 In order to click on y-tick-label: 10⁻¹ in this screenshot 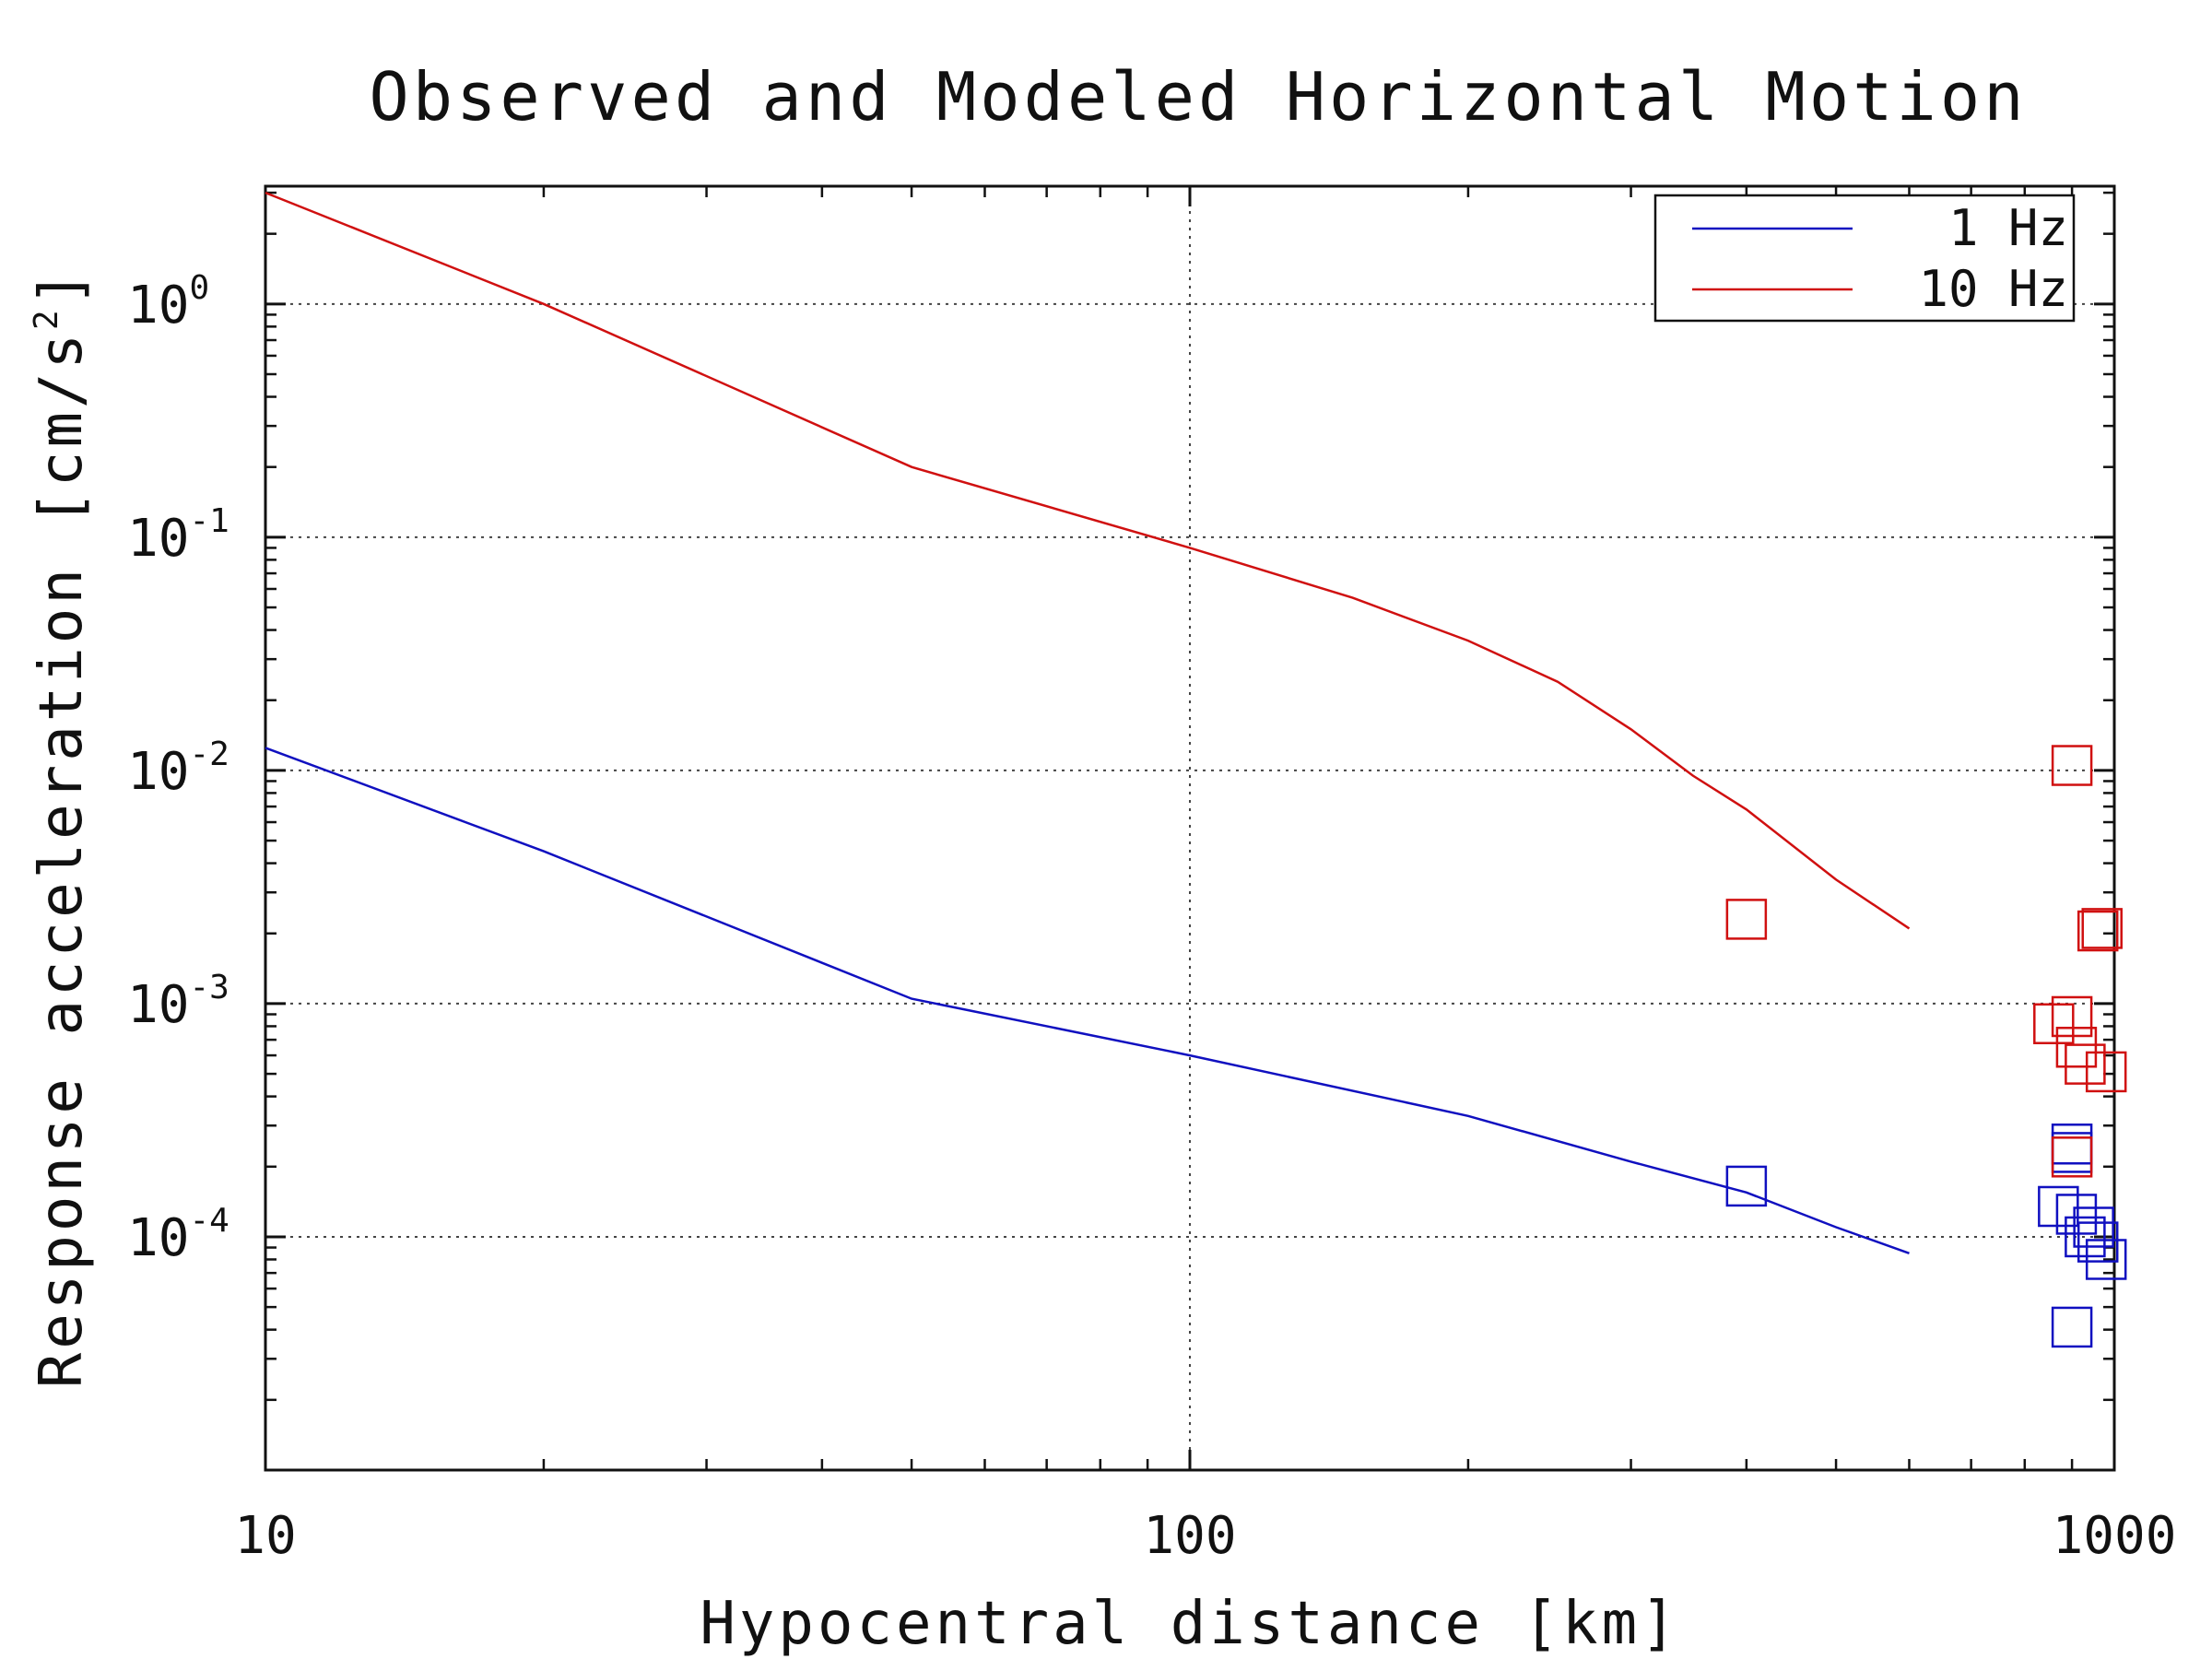, I will do `click(178, 535)`.